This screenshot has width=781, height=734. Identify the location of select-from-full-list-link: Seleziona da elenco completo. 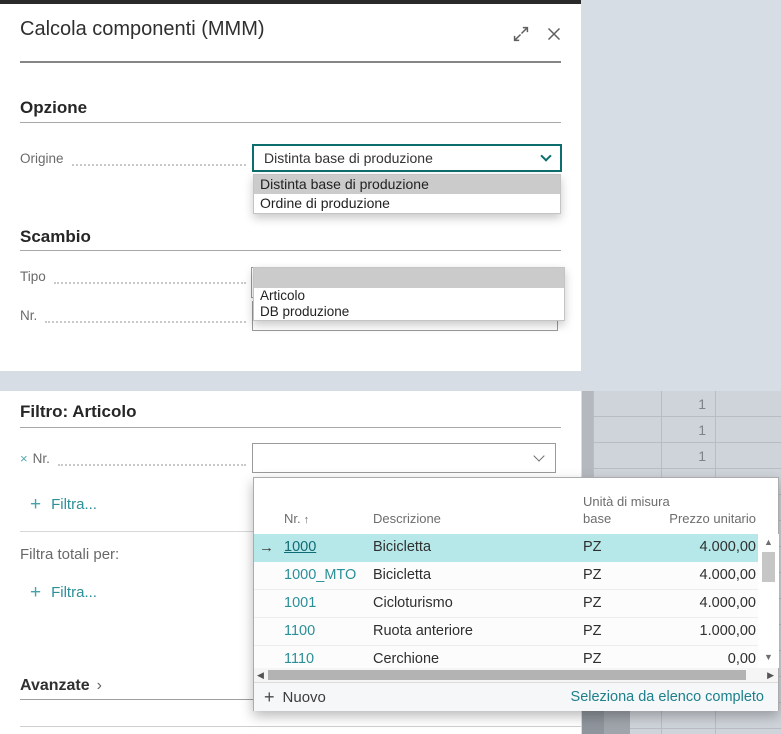
(667, 697).